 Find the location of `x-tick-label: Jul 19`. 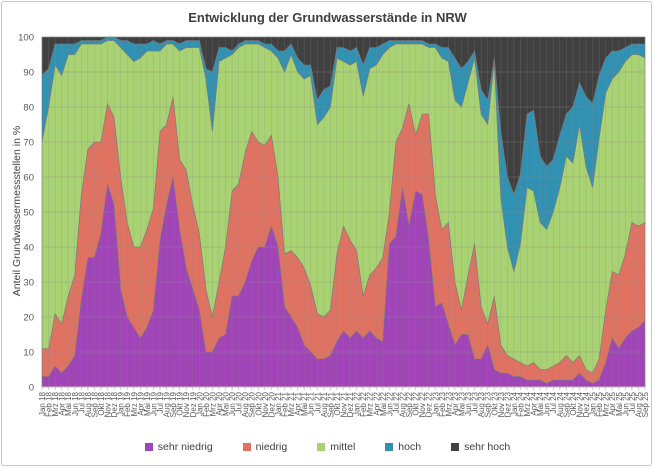

x-tick-label: Jul 19 is located at coordinates (160, 402).